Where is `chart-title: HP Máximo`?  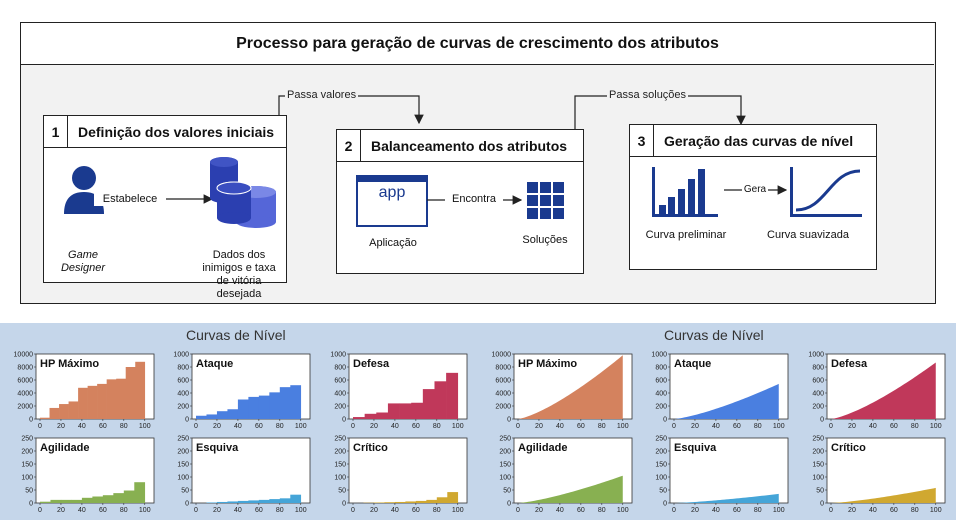 chart-title: HP Máximo is located at coordinates (547, 364).